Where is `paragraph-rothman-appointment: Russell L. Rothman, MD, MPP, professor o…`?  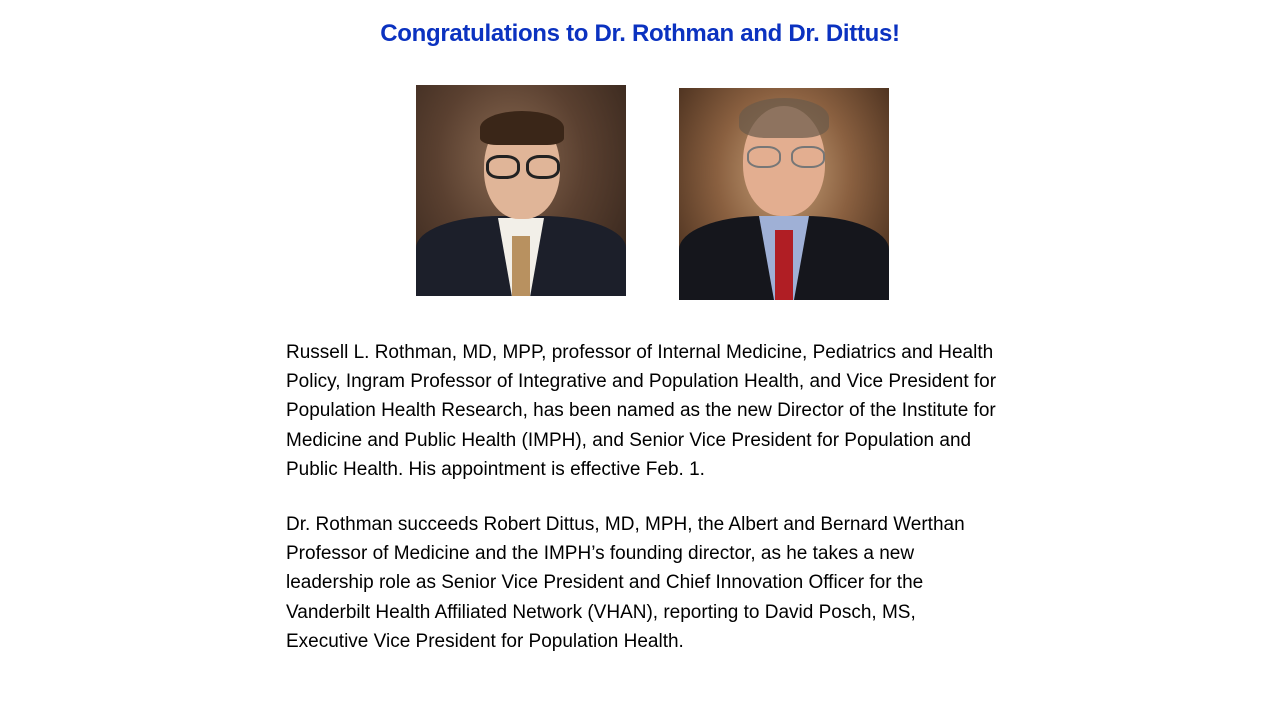 paragraph-rothman-appointment: Russell L. Rothman, MD, MPP, professor o… is located at coordinates (641, 411).